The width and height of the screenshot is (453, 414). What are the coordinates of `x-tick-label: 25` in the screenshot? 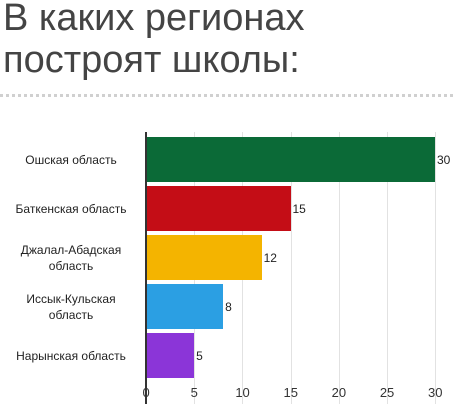 It's located at (387, 392).